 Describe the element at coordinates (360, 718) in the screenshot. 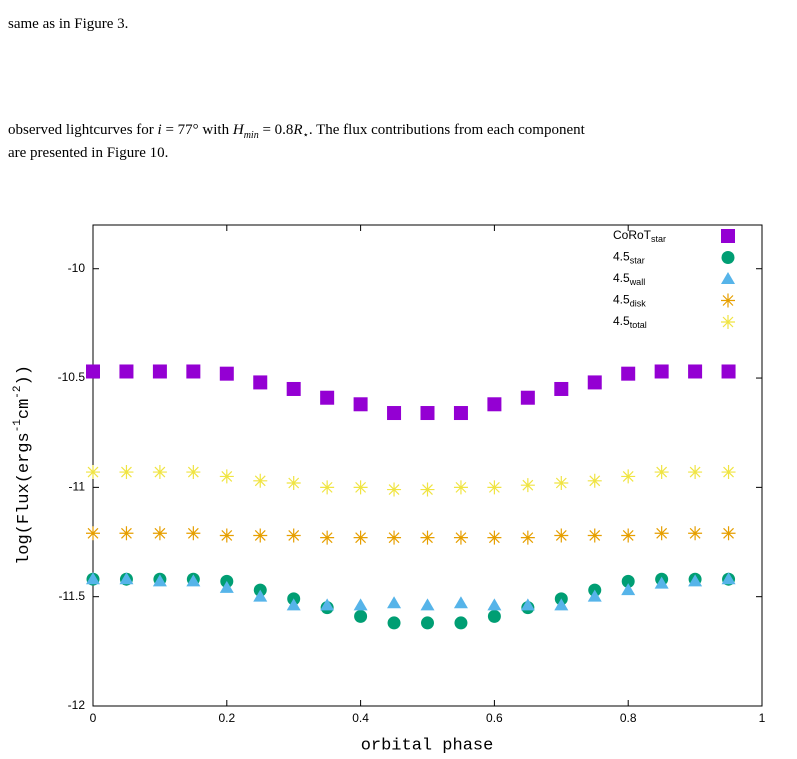

I see `x-tick-label: 0.4` at that location.